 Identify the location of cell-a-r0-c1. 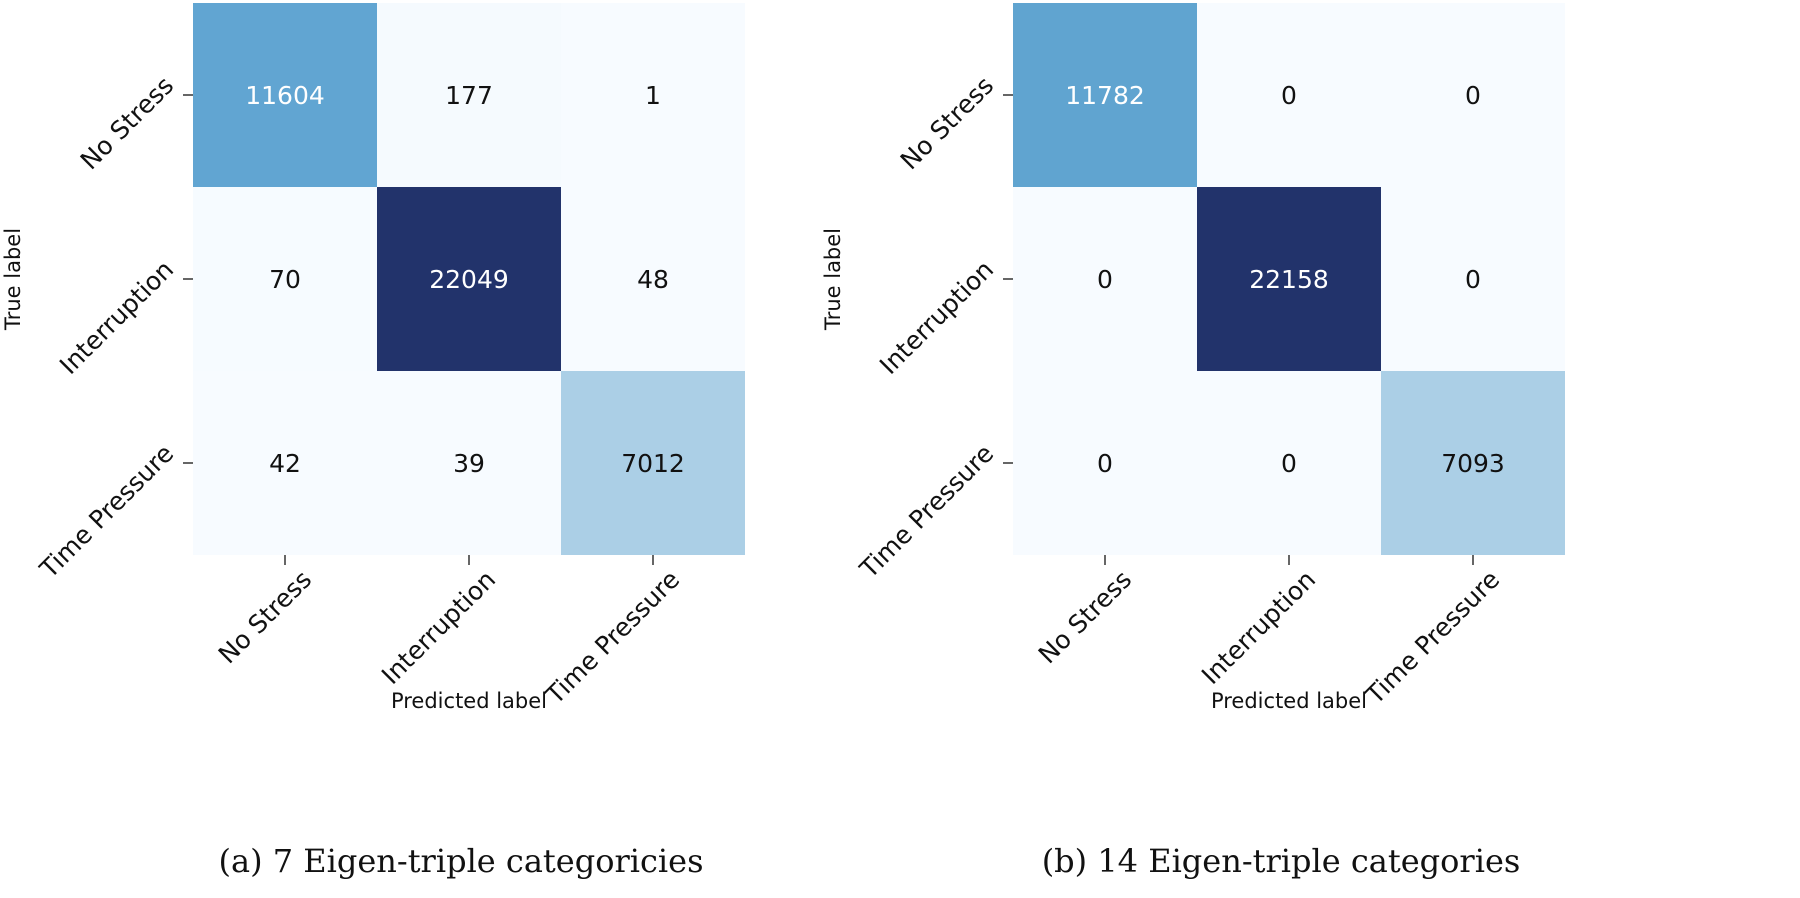
(469, 95).